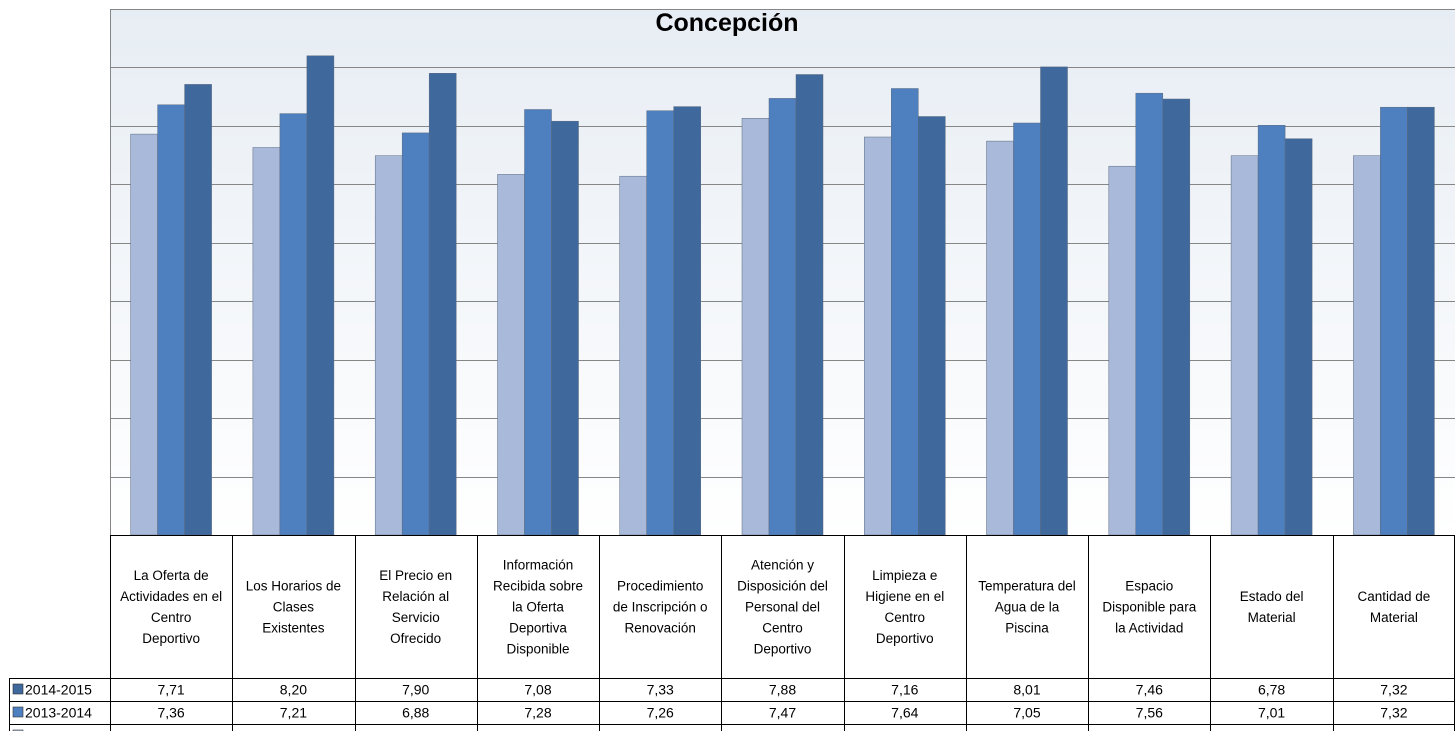  Describe the element at coordinates (782, 713) in the screenshot. I see `data-label: 7,47` at that location.